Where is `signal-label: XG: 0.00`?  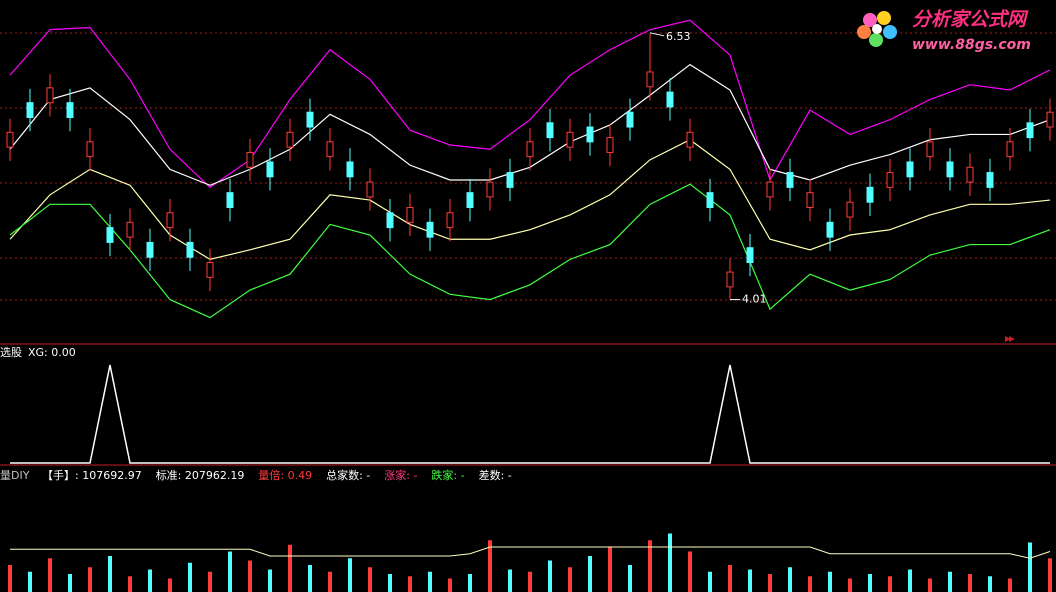
signal-label: XG: 0.00 is located at coordinates (52, 352).